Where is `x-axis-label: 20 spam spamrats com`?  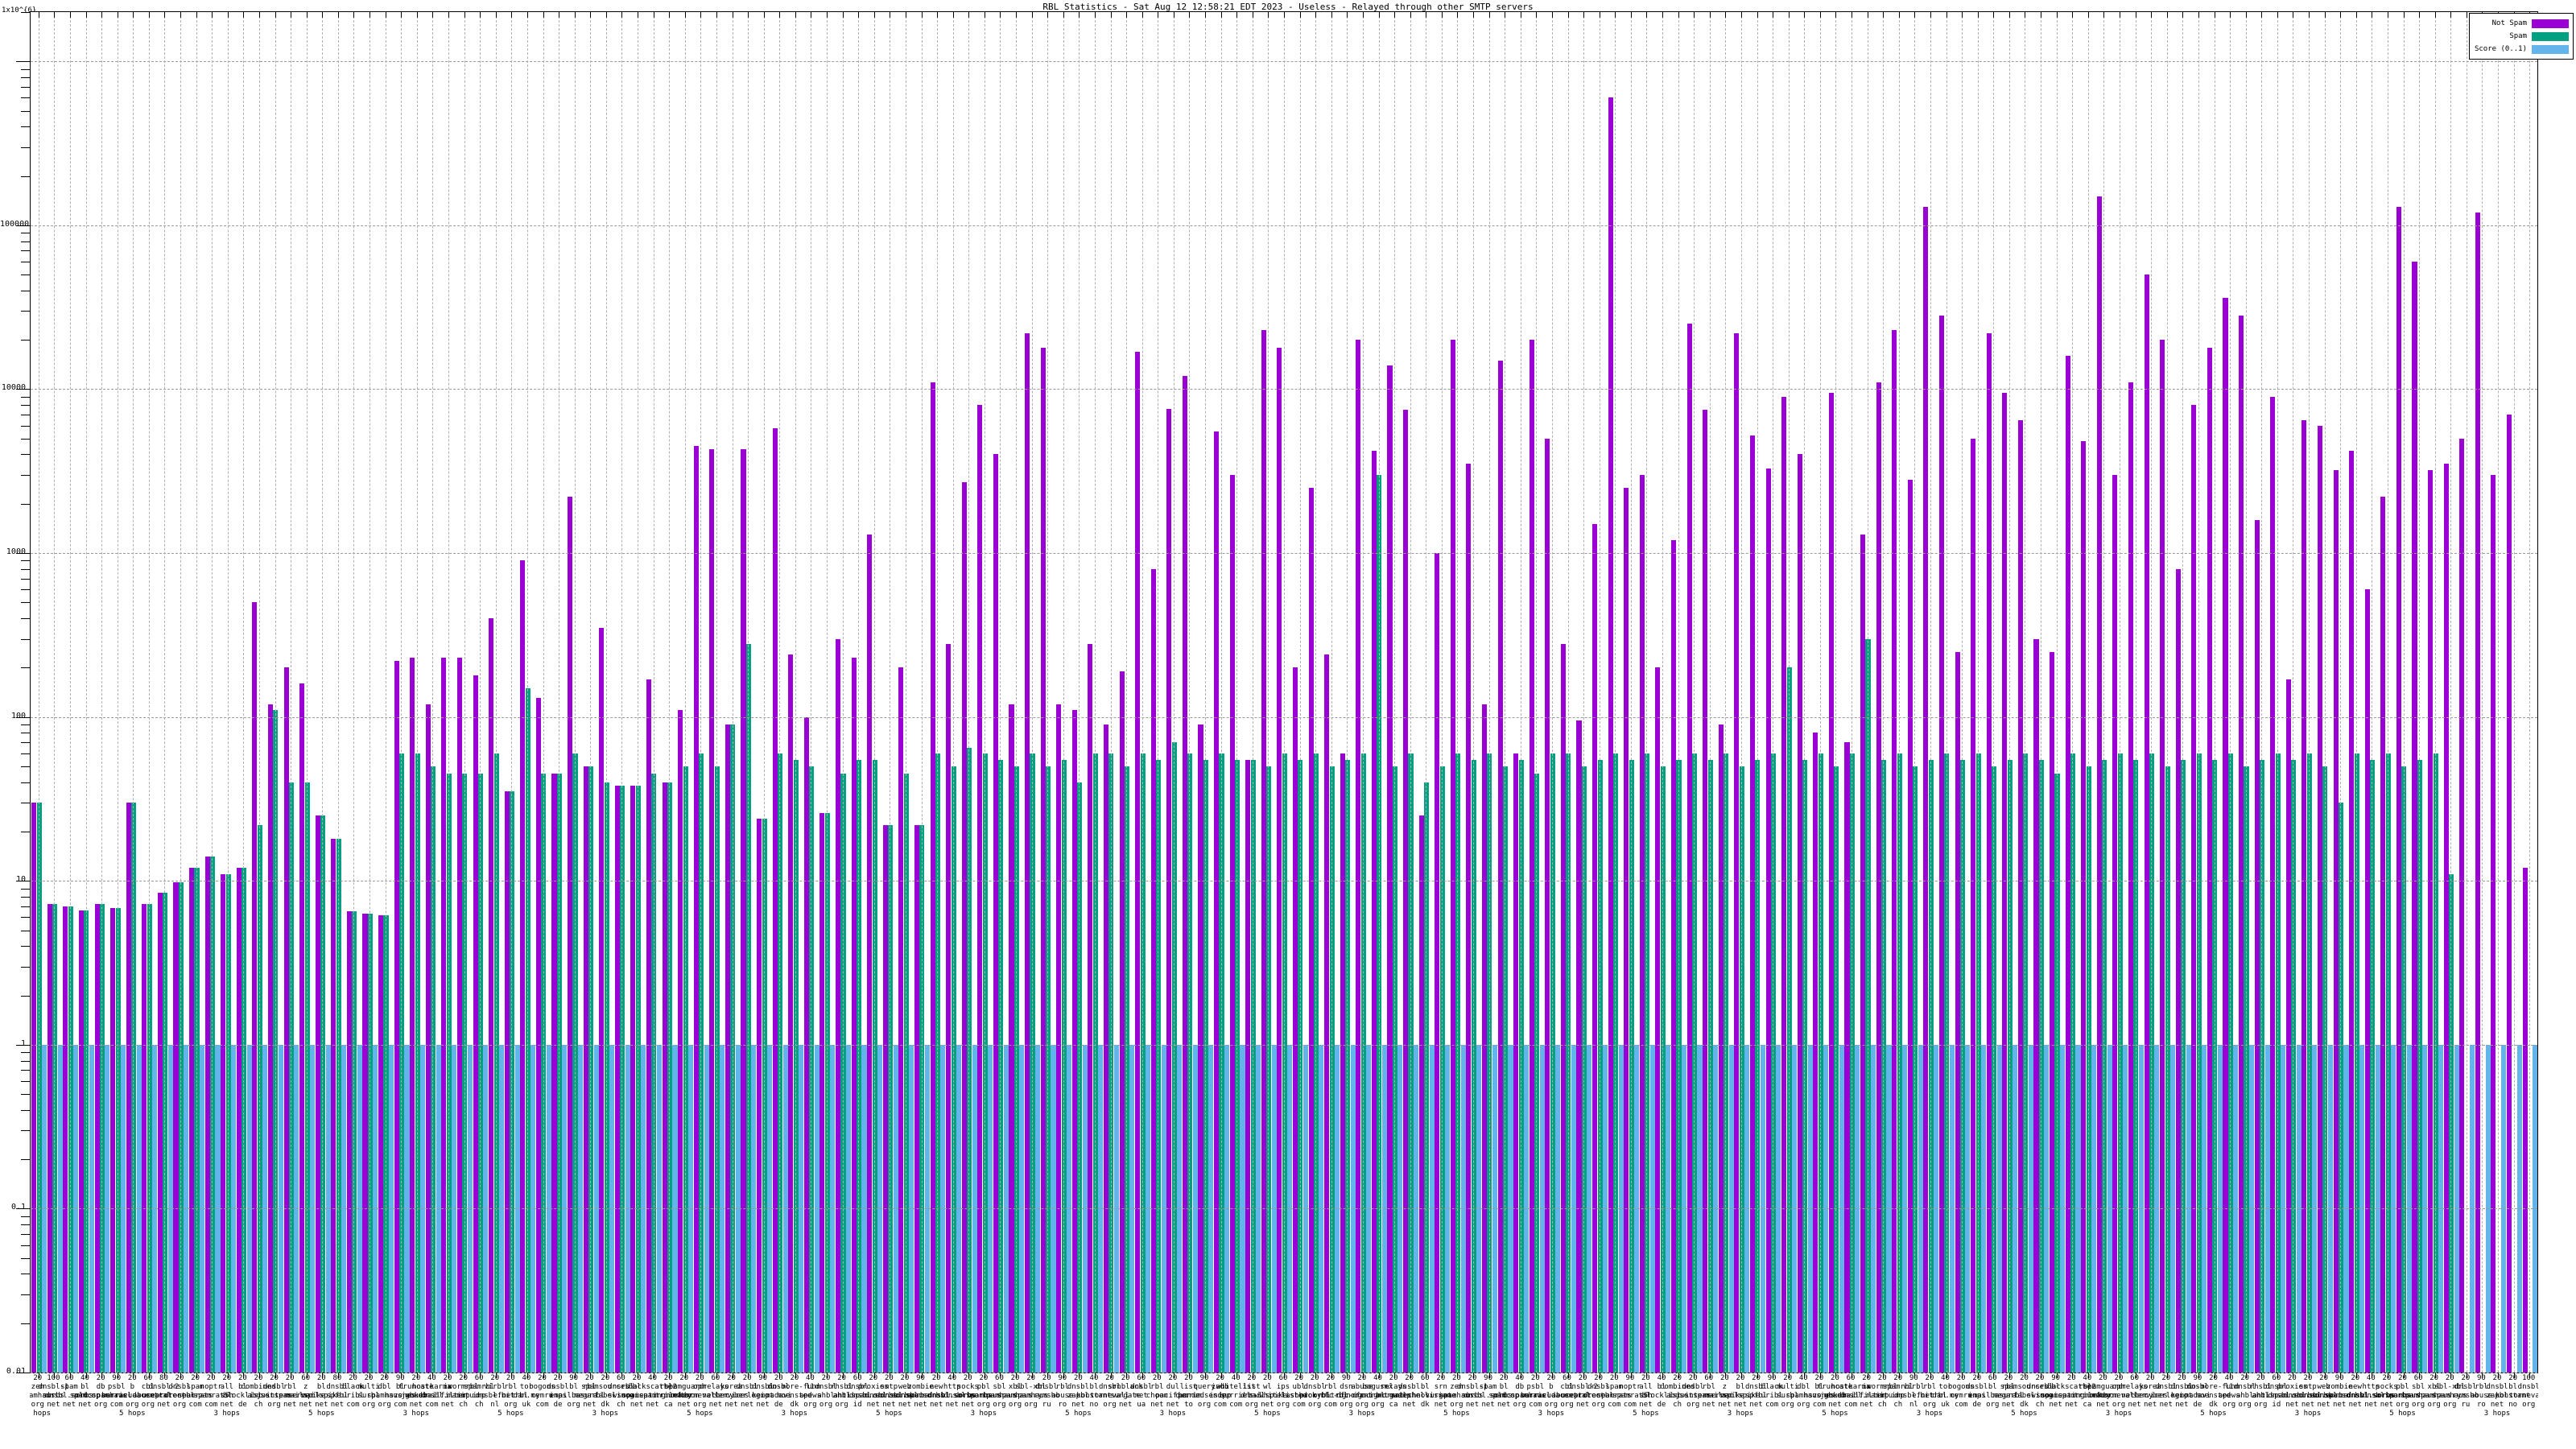
x-axis-label: 20 spam spamrats com is located at coordinates (1614, 1392).